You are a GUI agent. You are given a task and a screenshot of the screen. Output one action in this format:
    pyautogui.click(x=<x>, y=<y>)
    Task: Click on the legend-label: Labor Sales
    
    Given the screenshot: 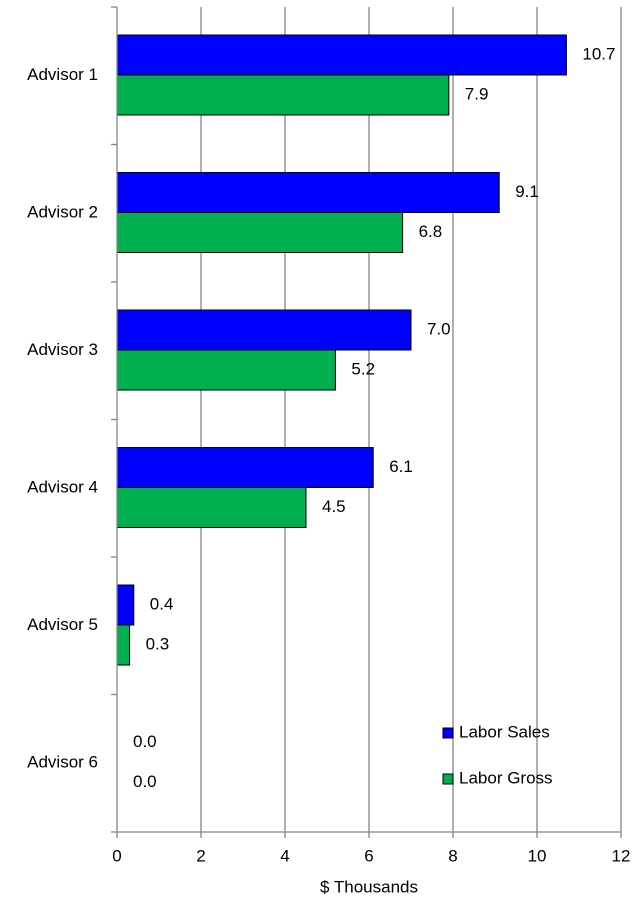 What is the action you would take?
    pyautogui.click(x=504, y=731)
    